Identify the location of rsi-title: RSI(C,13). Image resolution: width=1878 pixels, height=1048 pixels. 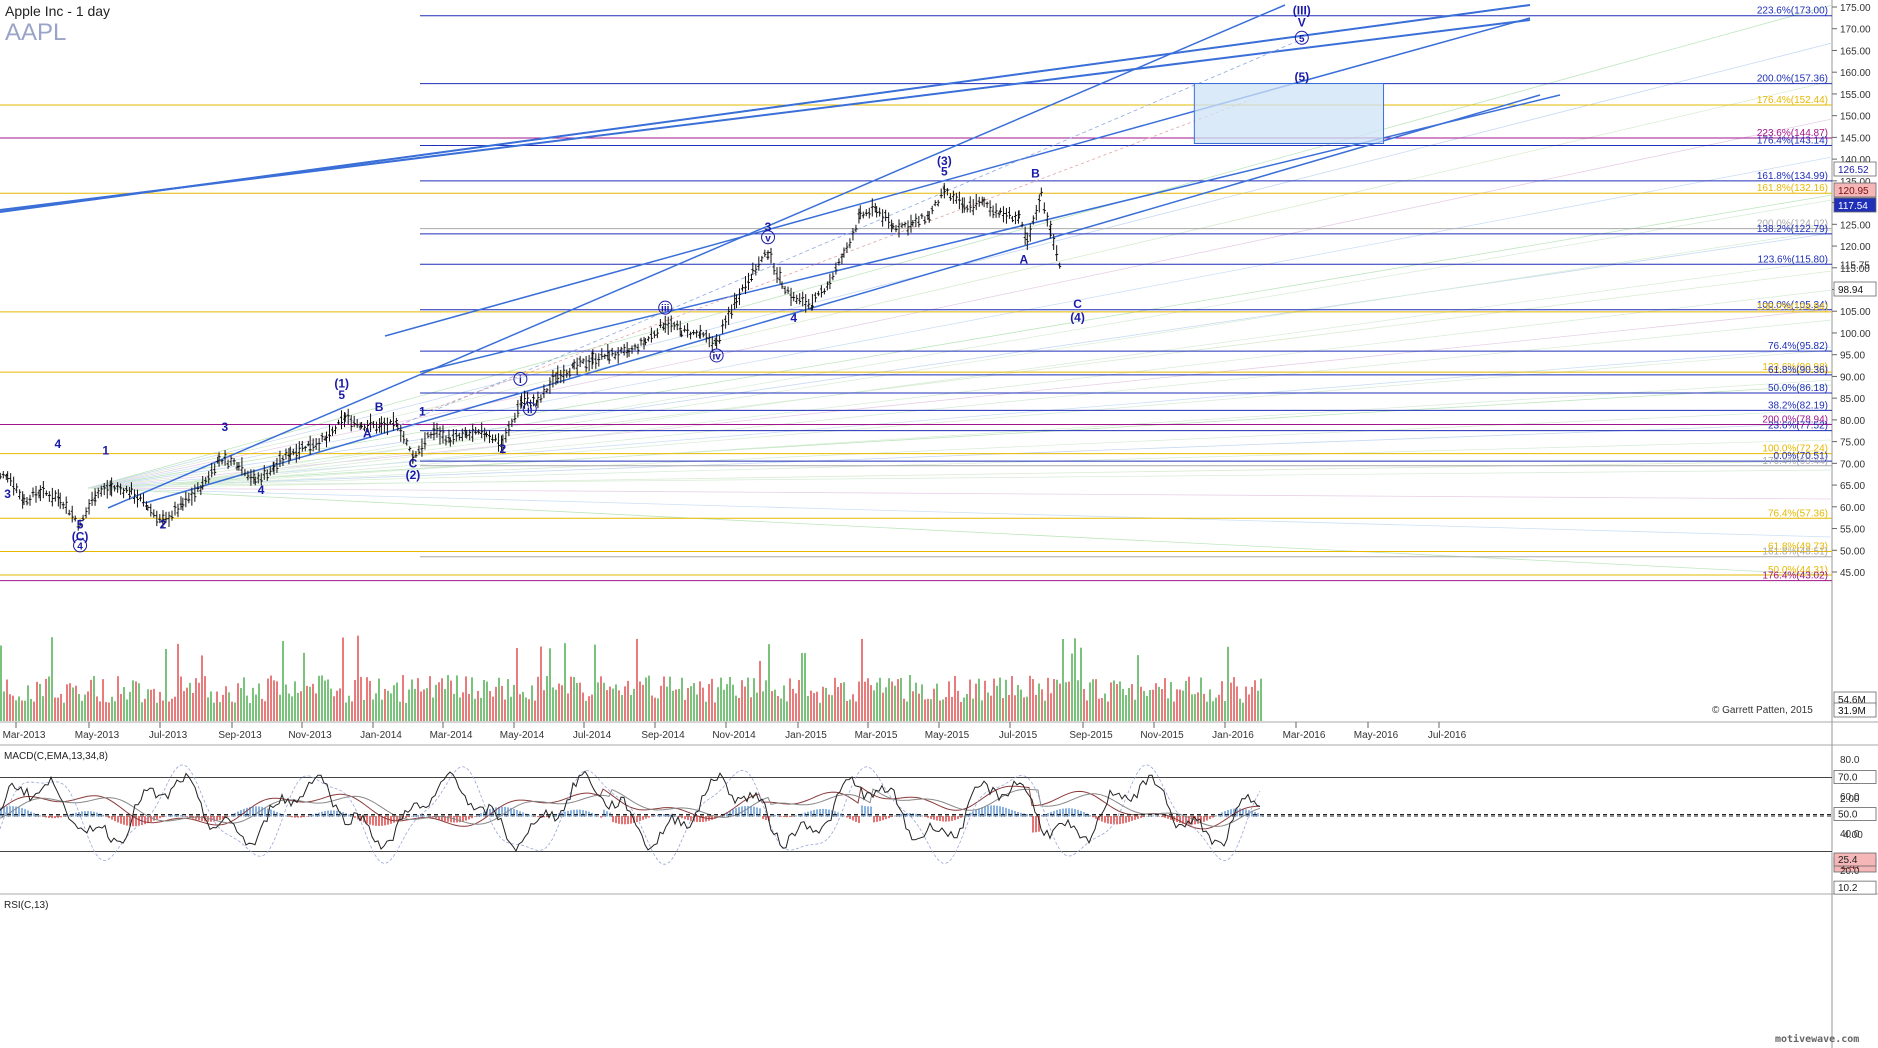
(26, 905).